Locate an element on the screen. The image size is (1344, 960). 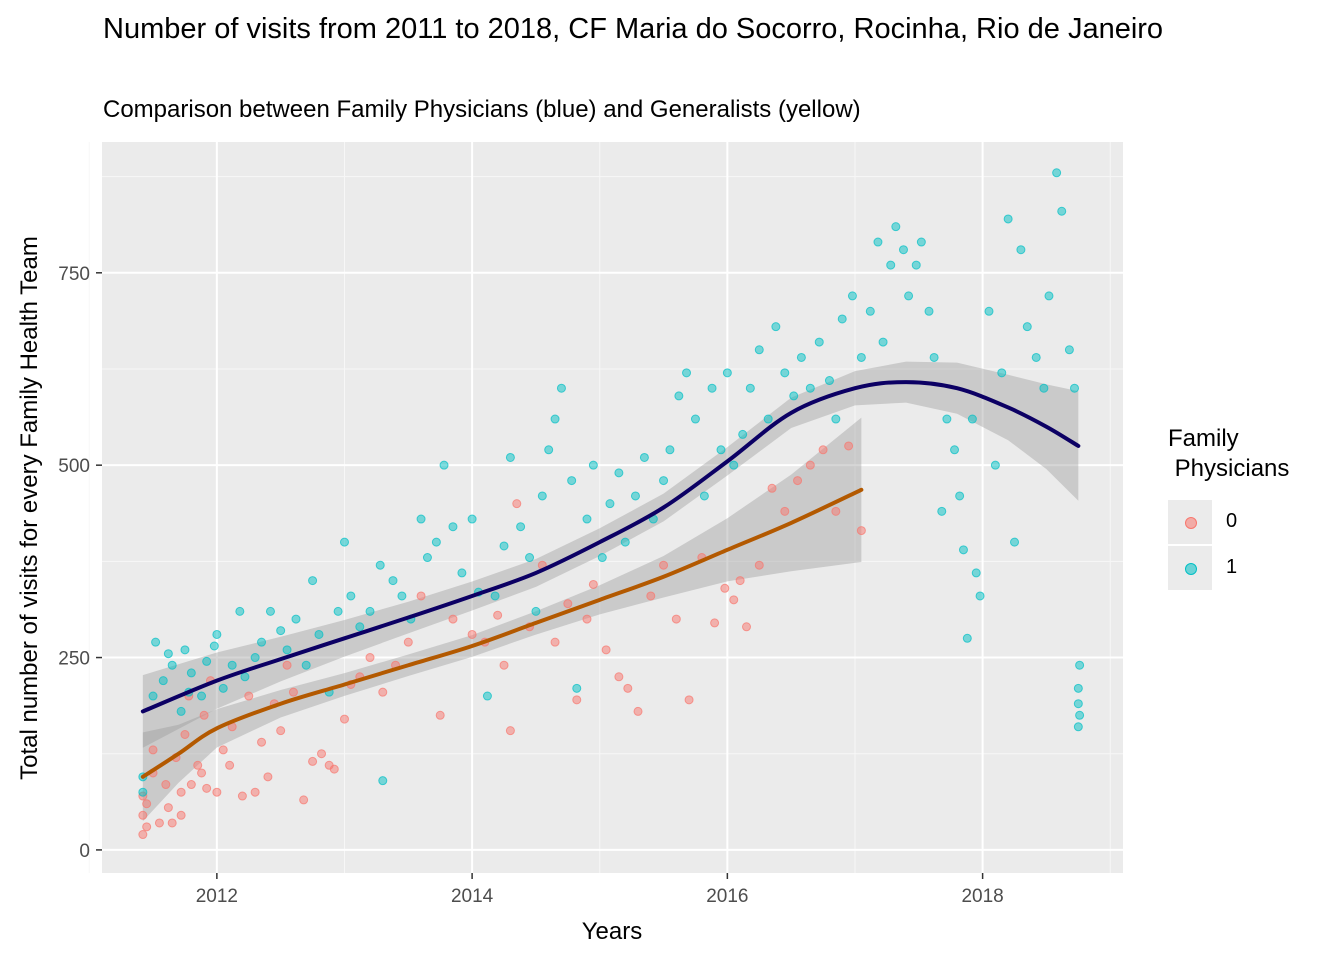
y-tick-label-0: 0 is located at coordinates (84, 851).